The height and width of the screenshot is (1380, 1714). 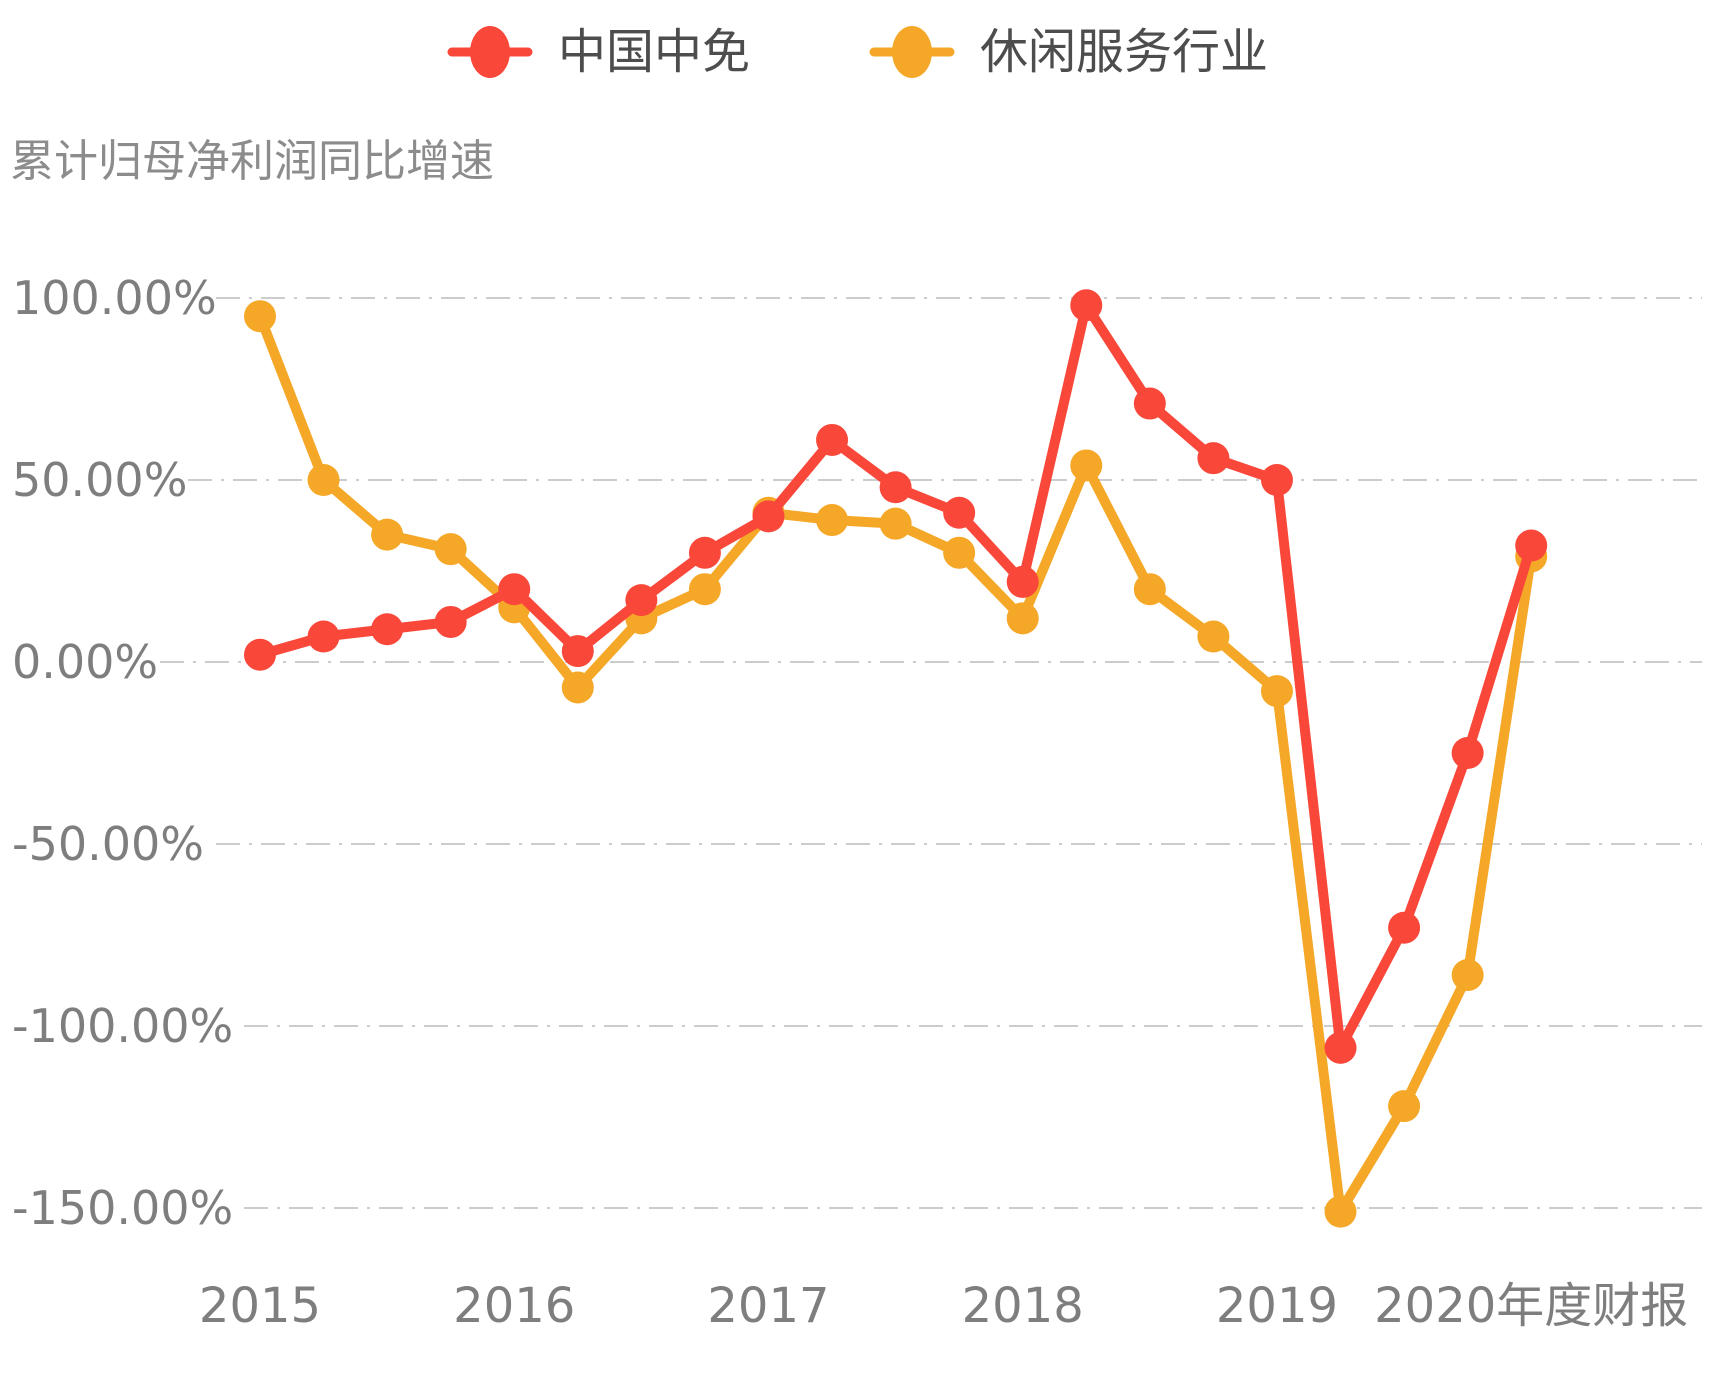 I want to click on data-point-中国中免-20, so click(x=1531, y=545).